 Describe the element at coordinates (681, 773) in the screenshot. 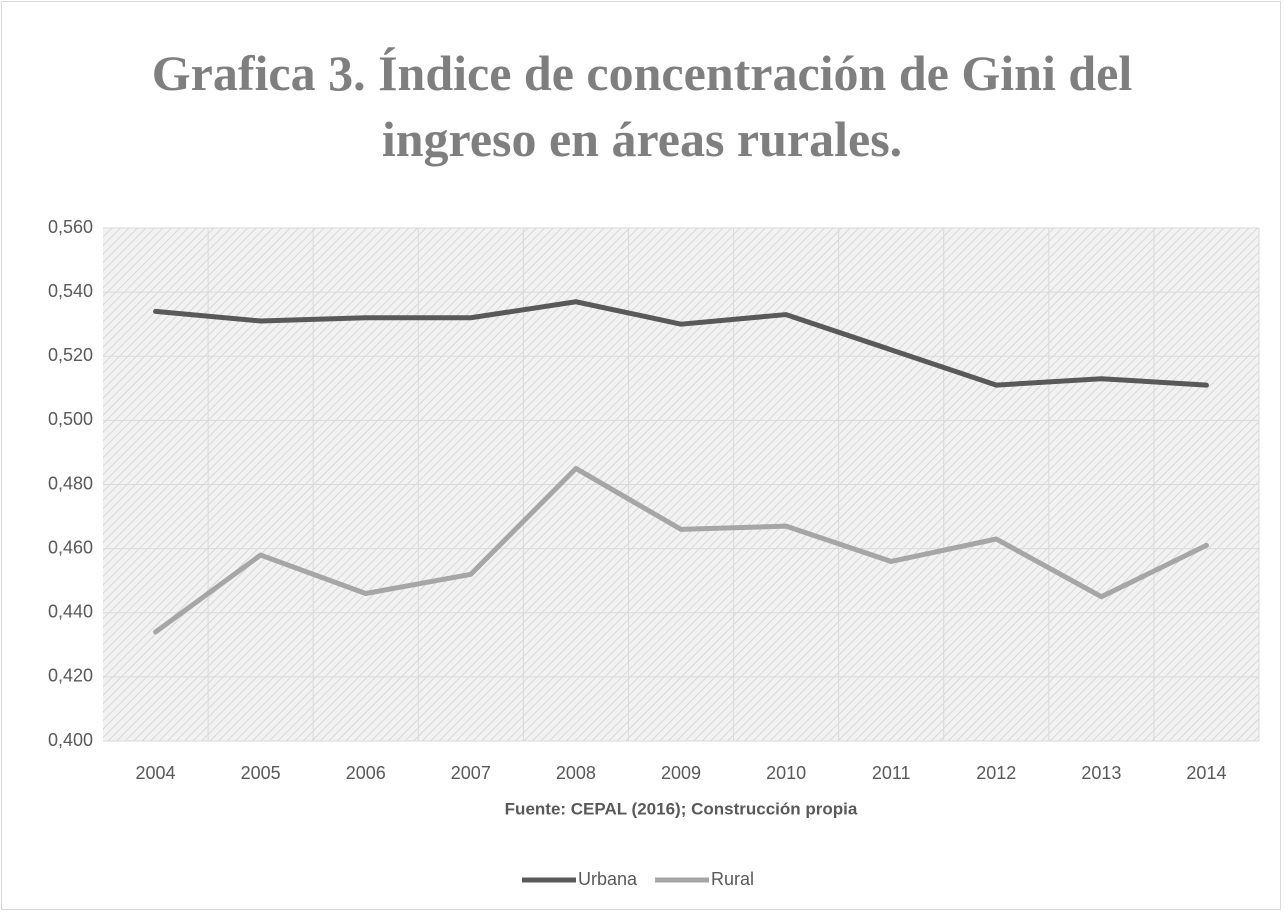

I see `x-tick-label: 2009` at that location.